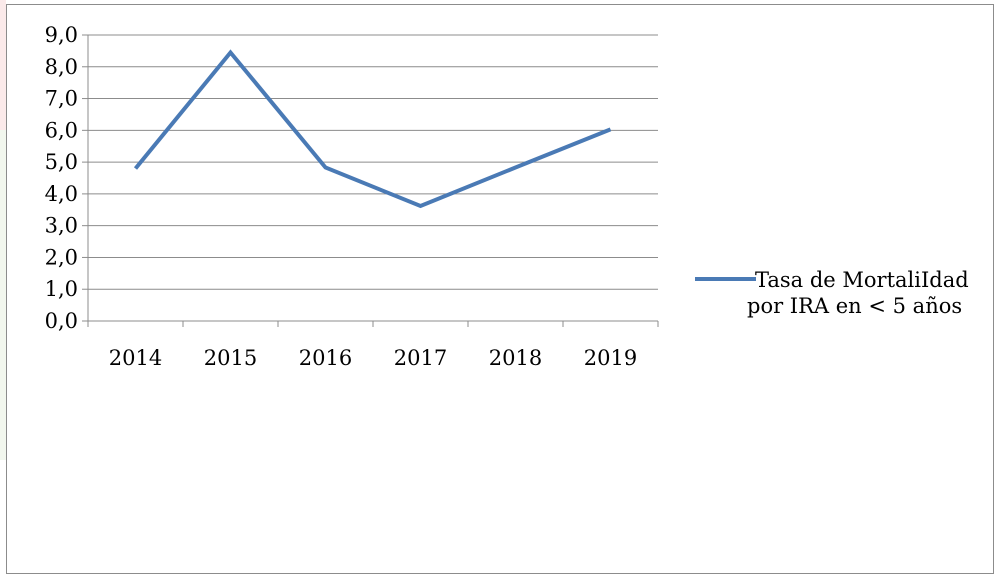 The image size is (998, 579). Describe the element at coordinates (610, 358) in the screenshot. I see `x-tick-label: 2019` at that location.